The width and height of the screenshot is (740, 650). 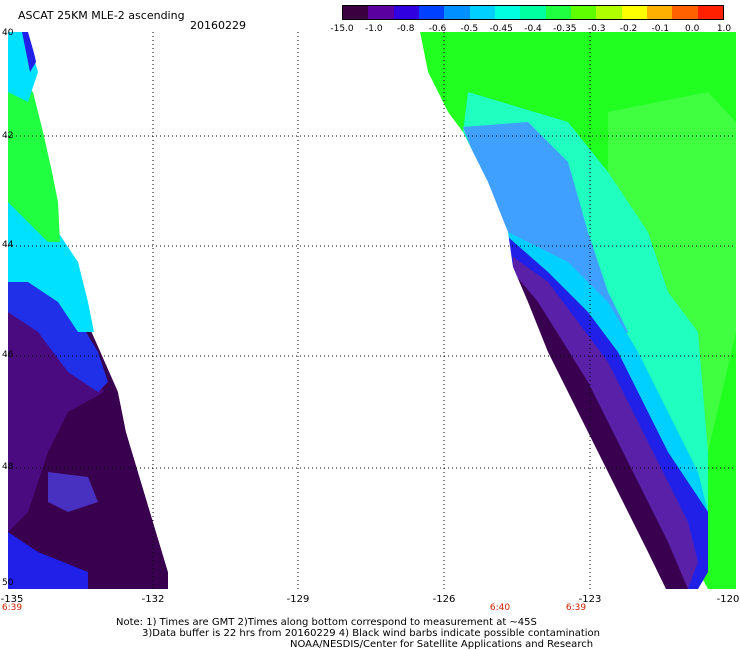 What do you see at coordinates (692, 29) in the screenshot?
I see `color-scale-label: 0.0` at bounding box center [692, 29].